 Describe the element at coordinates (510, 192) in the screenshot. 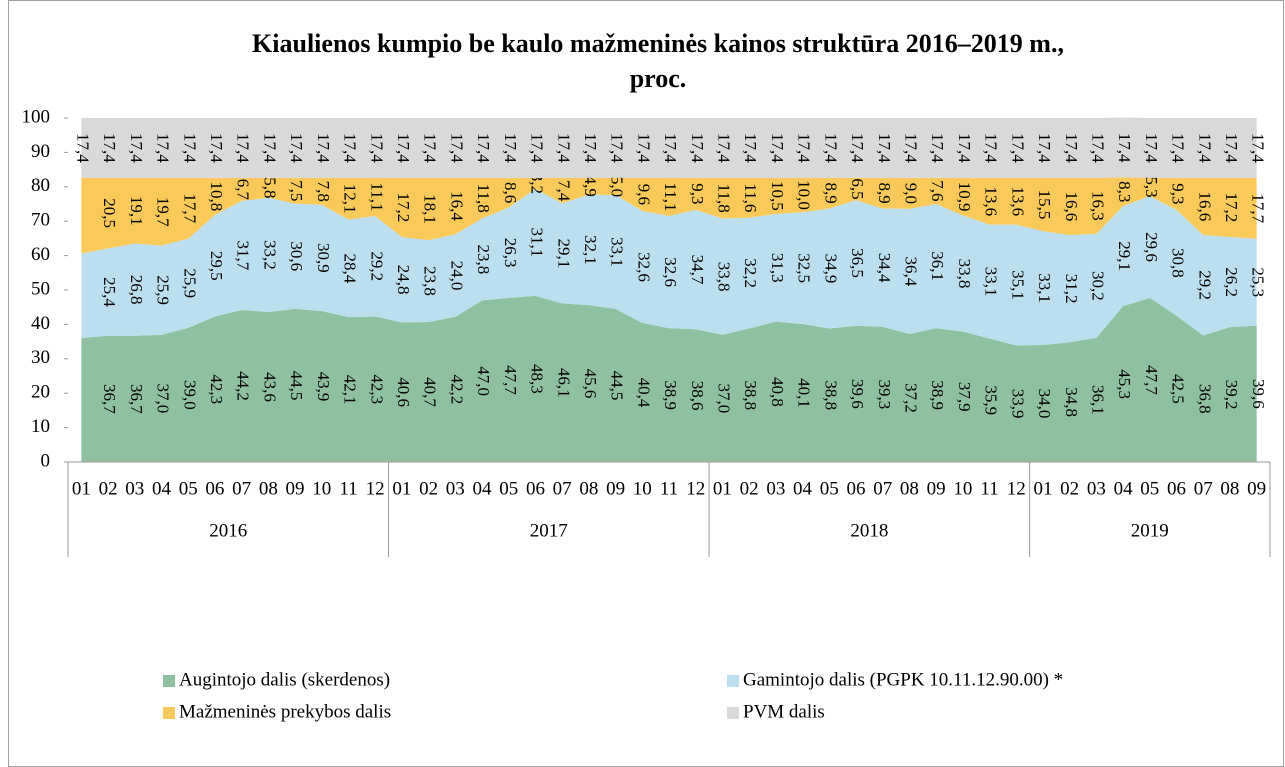

I see `data-label: 8,6` at that location.